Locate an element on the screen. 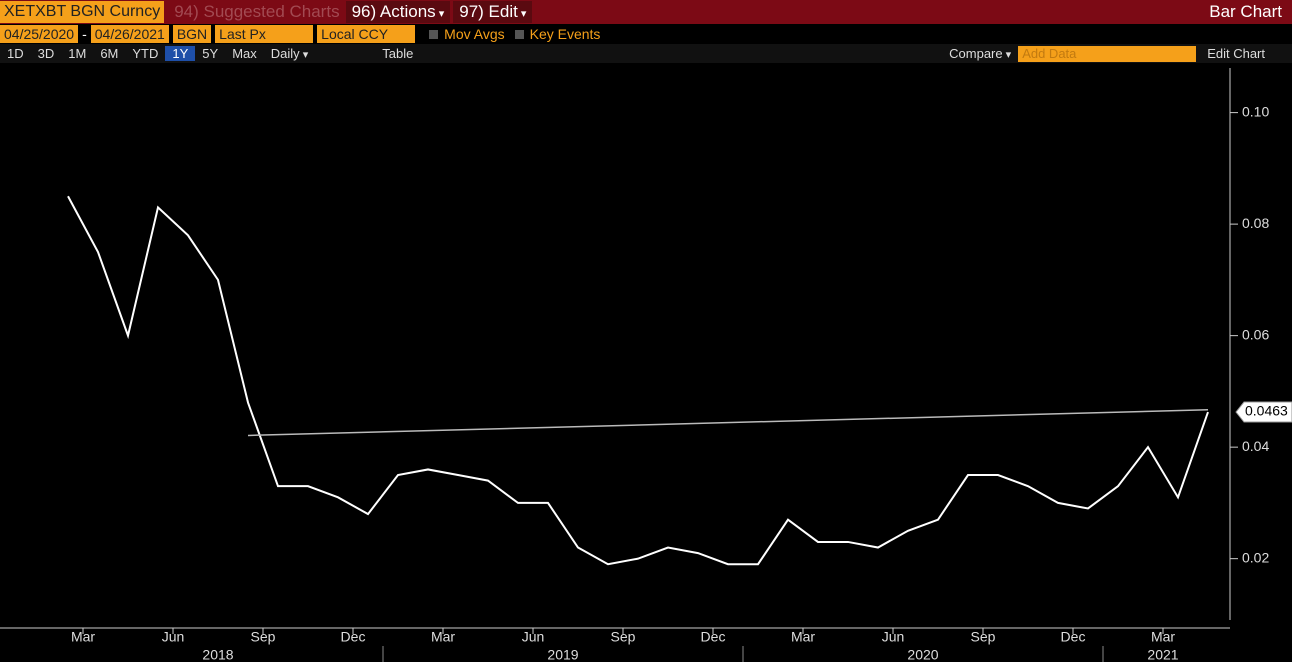 This screenshot has width=1292, height=662. y-tick-label: 0.06 is located at coordinates (1255, 334).